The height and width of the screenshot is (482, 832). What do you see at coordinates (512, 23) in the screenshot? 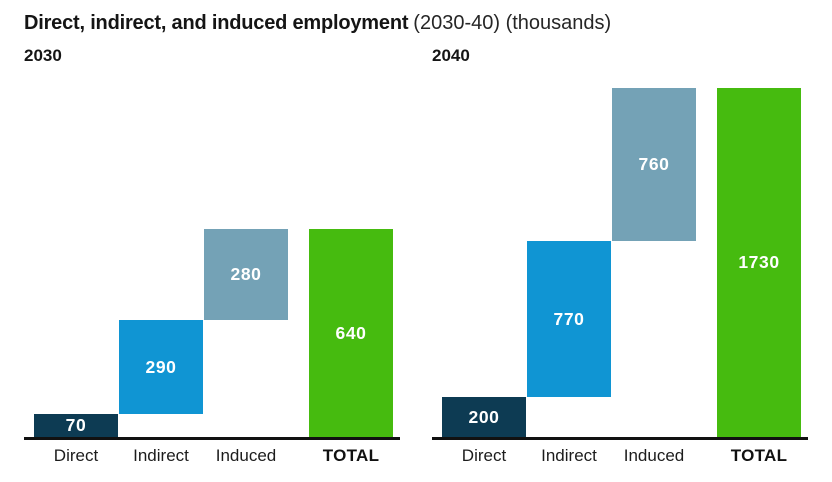
I see `chart-title-qualifier: (2030-40) (thousands)` at bounding box center [512, 23].